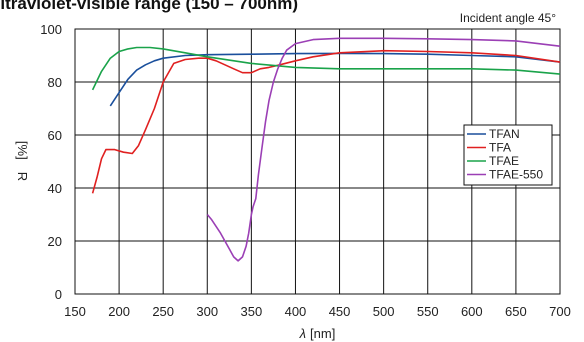 The image size is (584, 342). Describe the element at coordinates (326, 68) in the screenshot. I see `series-line-tfae` at that location.